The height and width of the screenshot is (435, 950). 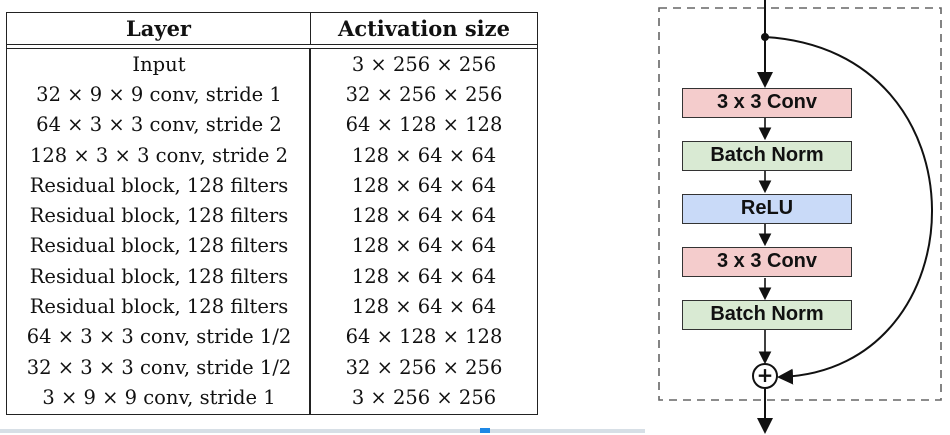 What do you see at coordinates (767, 103) in the screenshot?
I see `conv-3x3-box-1: 3 x 3 Conv` at bounding box center [767, 103].